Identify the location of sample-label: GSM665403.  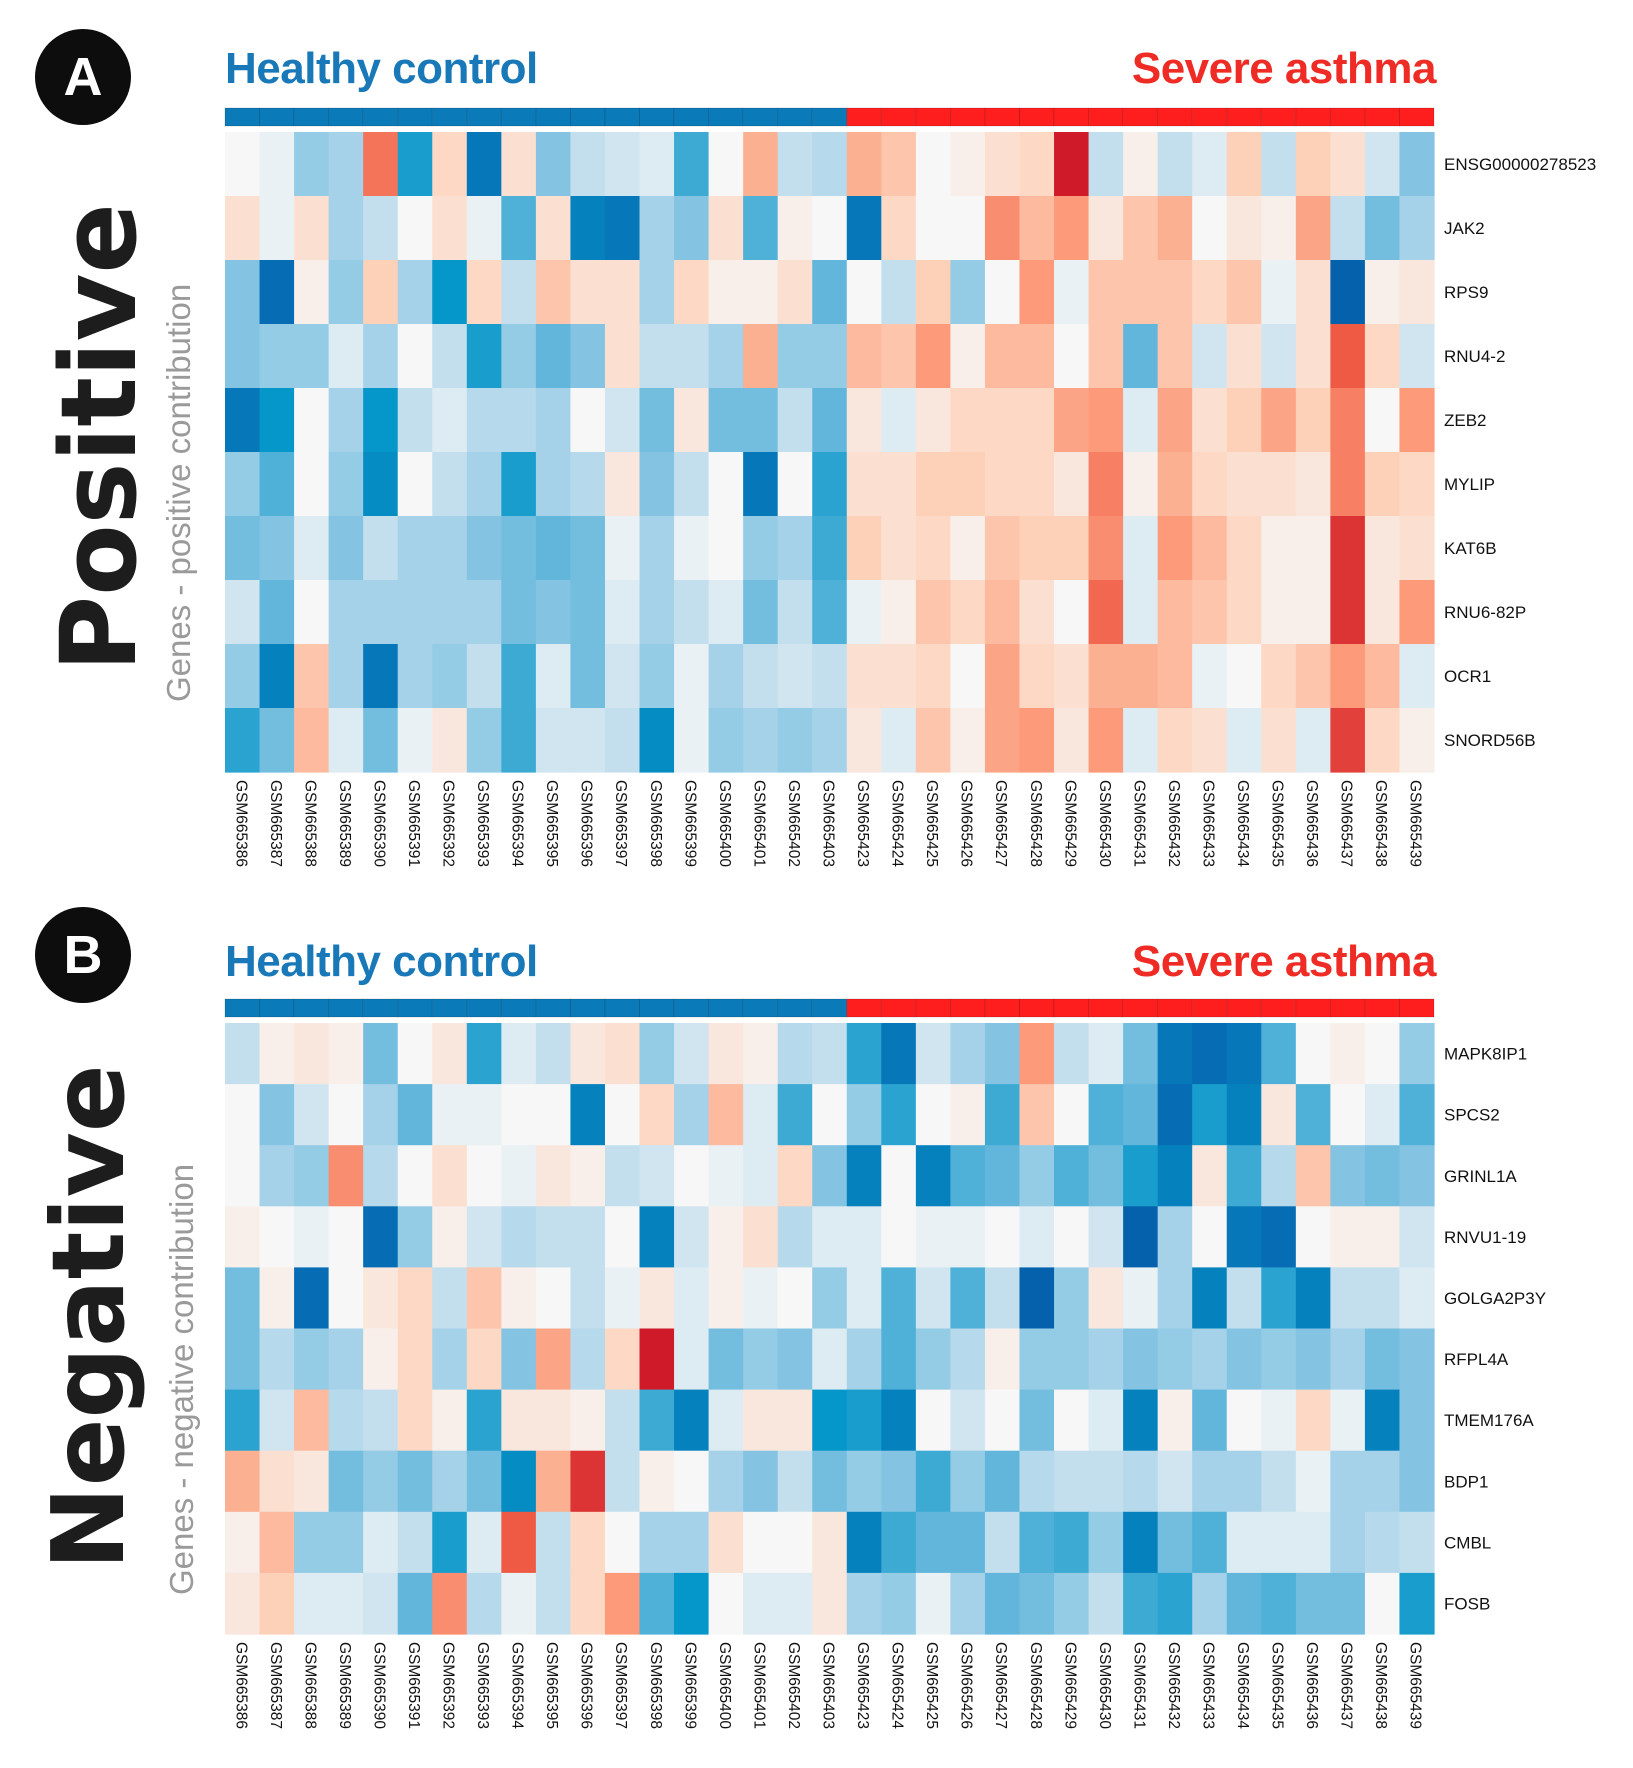
(828, 1685).